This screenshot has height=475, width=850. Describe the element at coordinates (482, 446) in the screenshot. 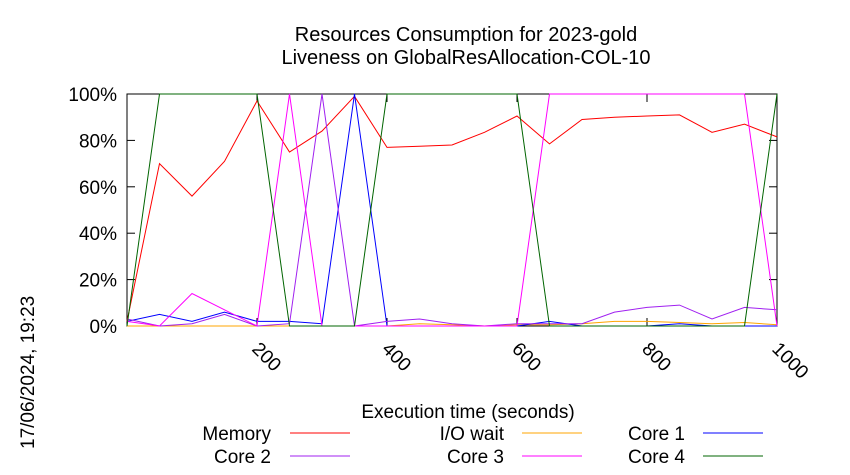

I see `legend: Memory I/O wait Core 1 Core 2 Core 3 Core 4` at that location.